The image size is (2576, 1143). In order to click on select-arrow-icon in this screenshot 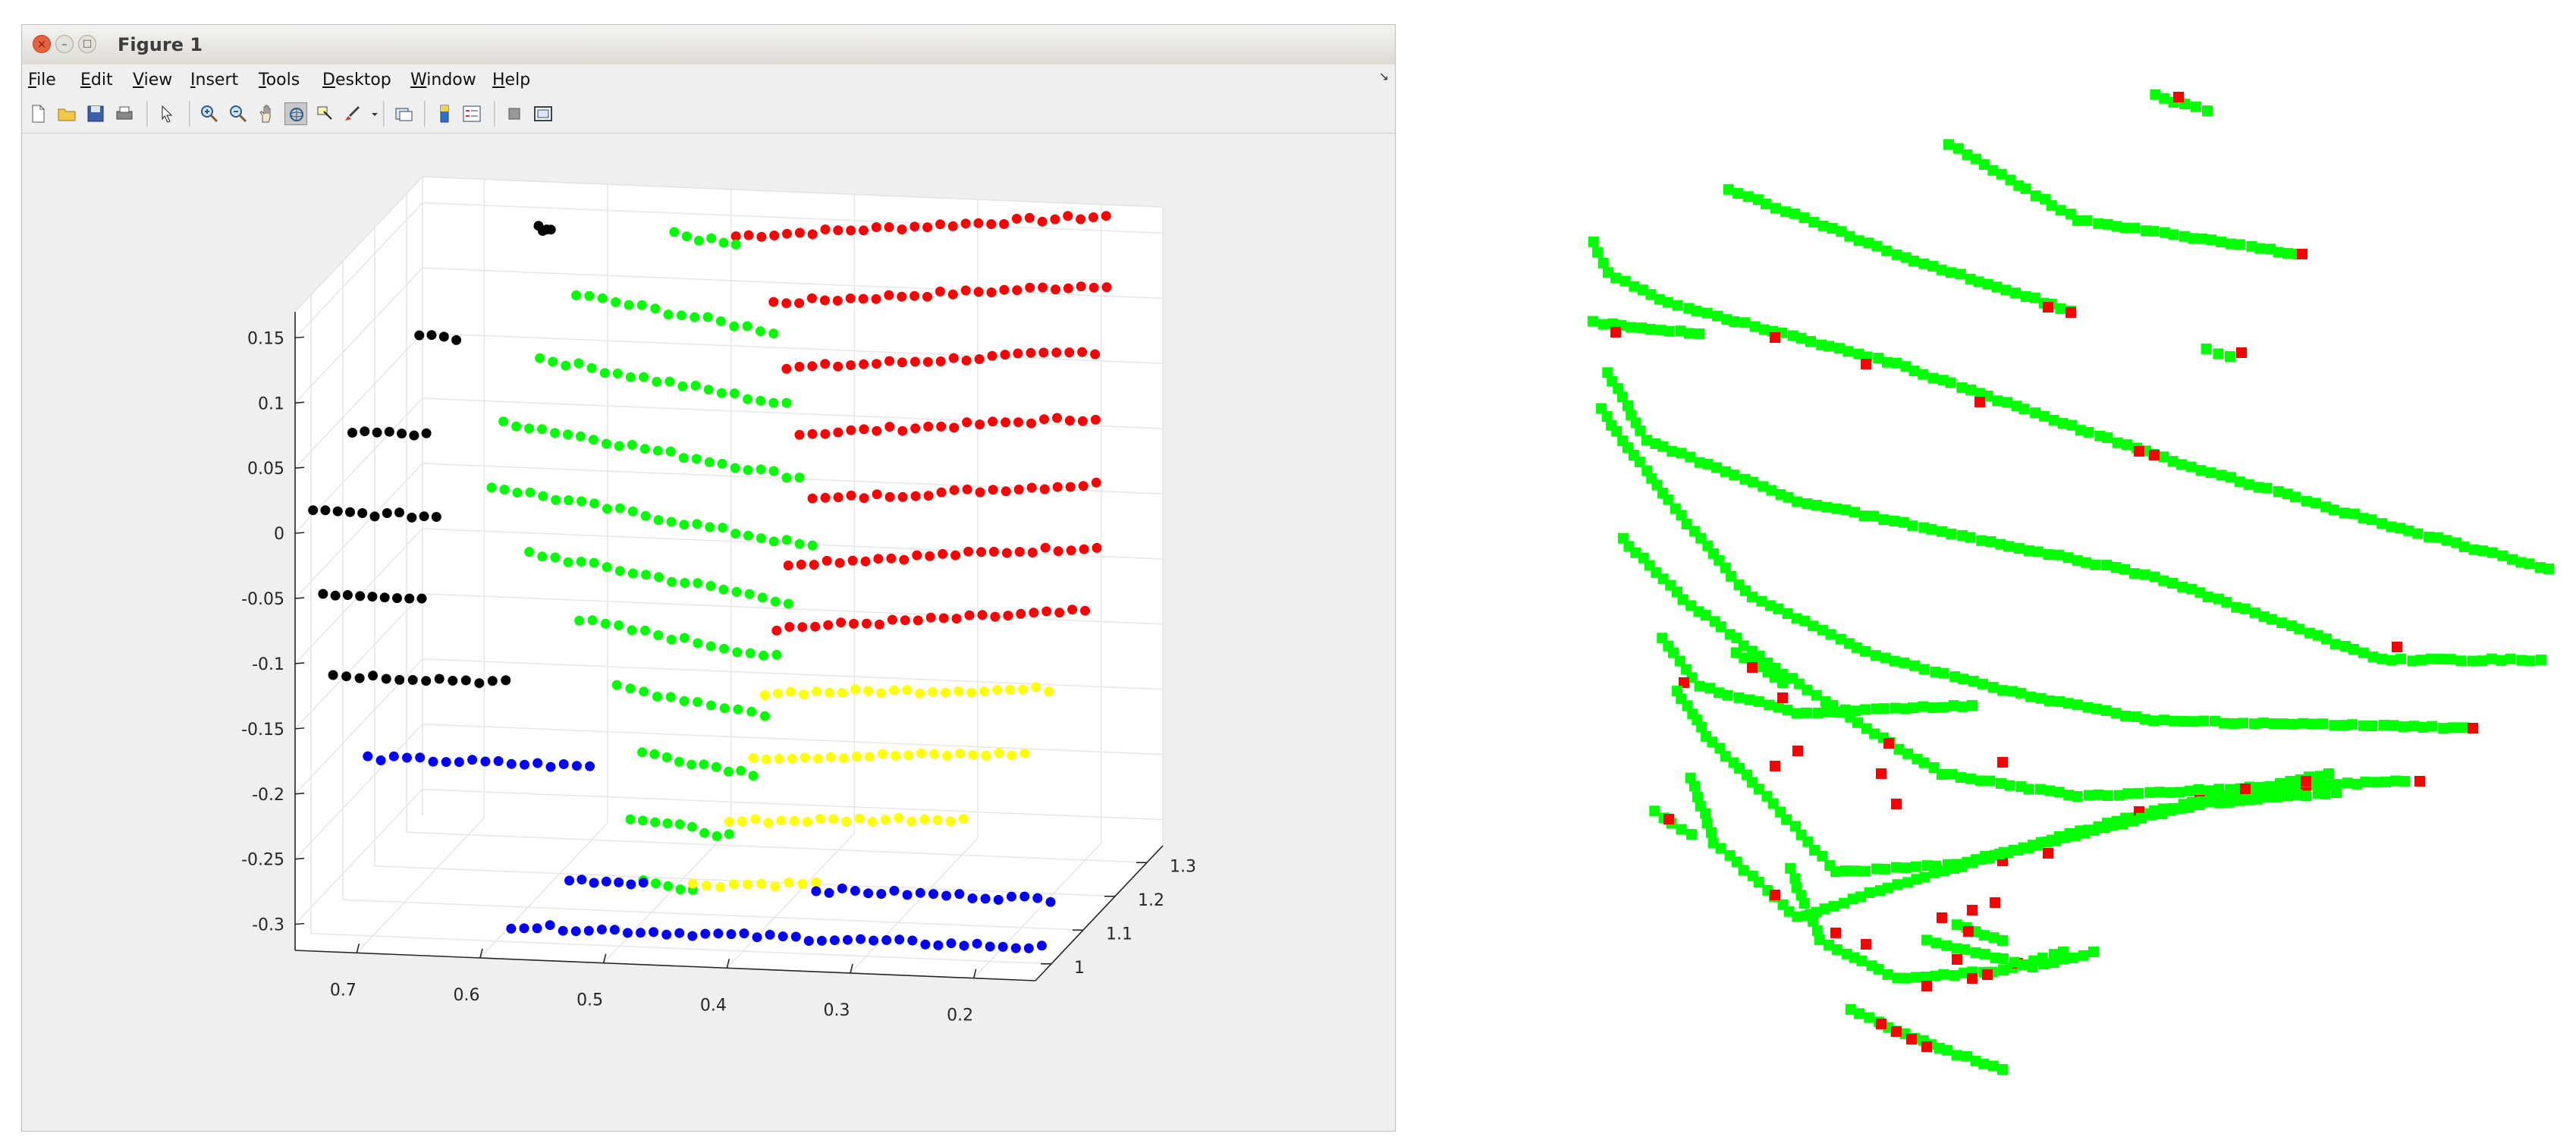, I will do `click(167, 113)`.